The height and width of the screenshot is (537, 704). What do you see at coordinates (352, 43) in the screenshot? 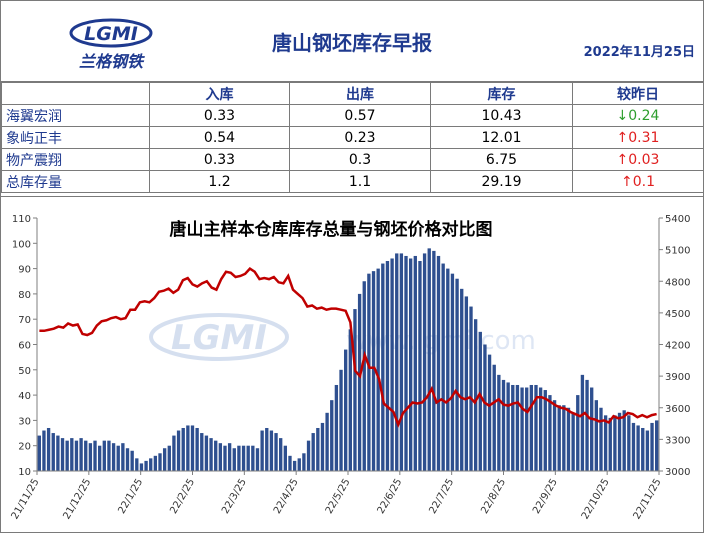
I see `report-title: 唐山钢坯库存早报` at bounding box center [352, 43].